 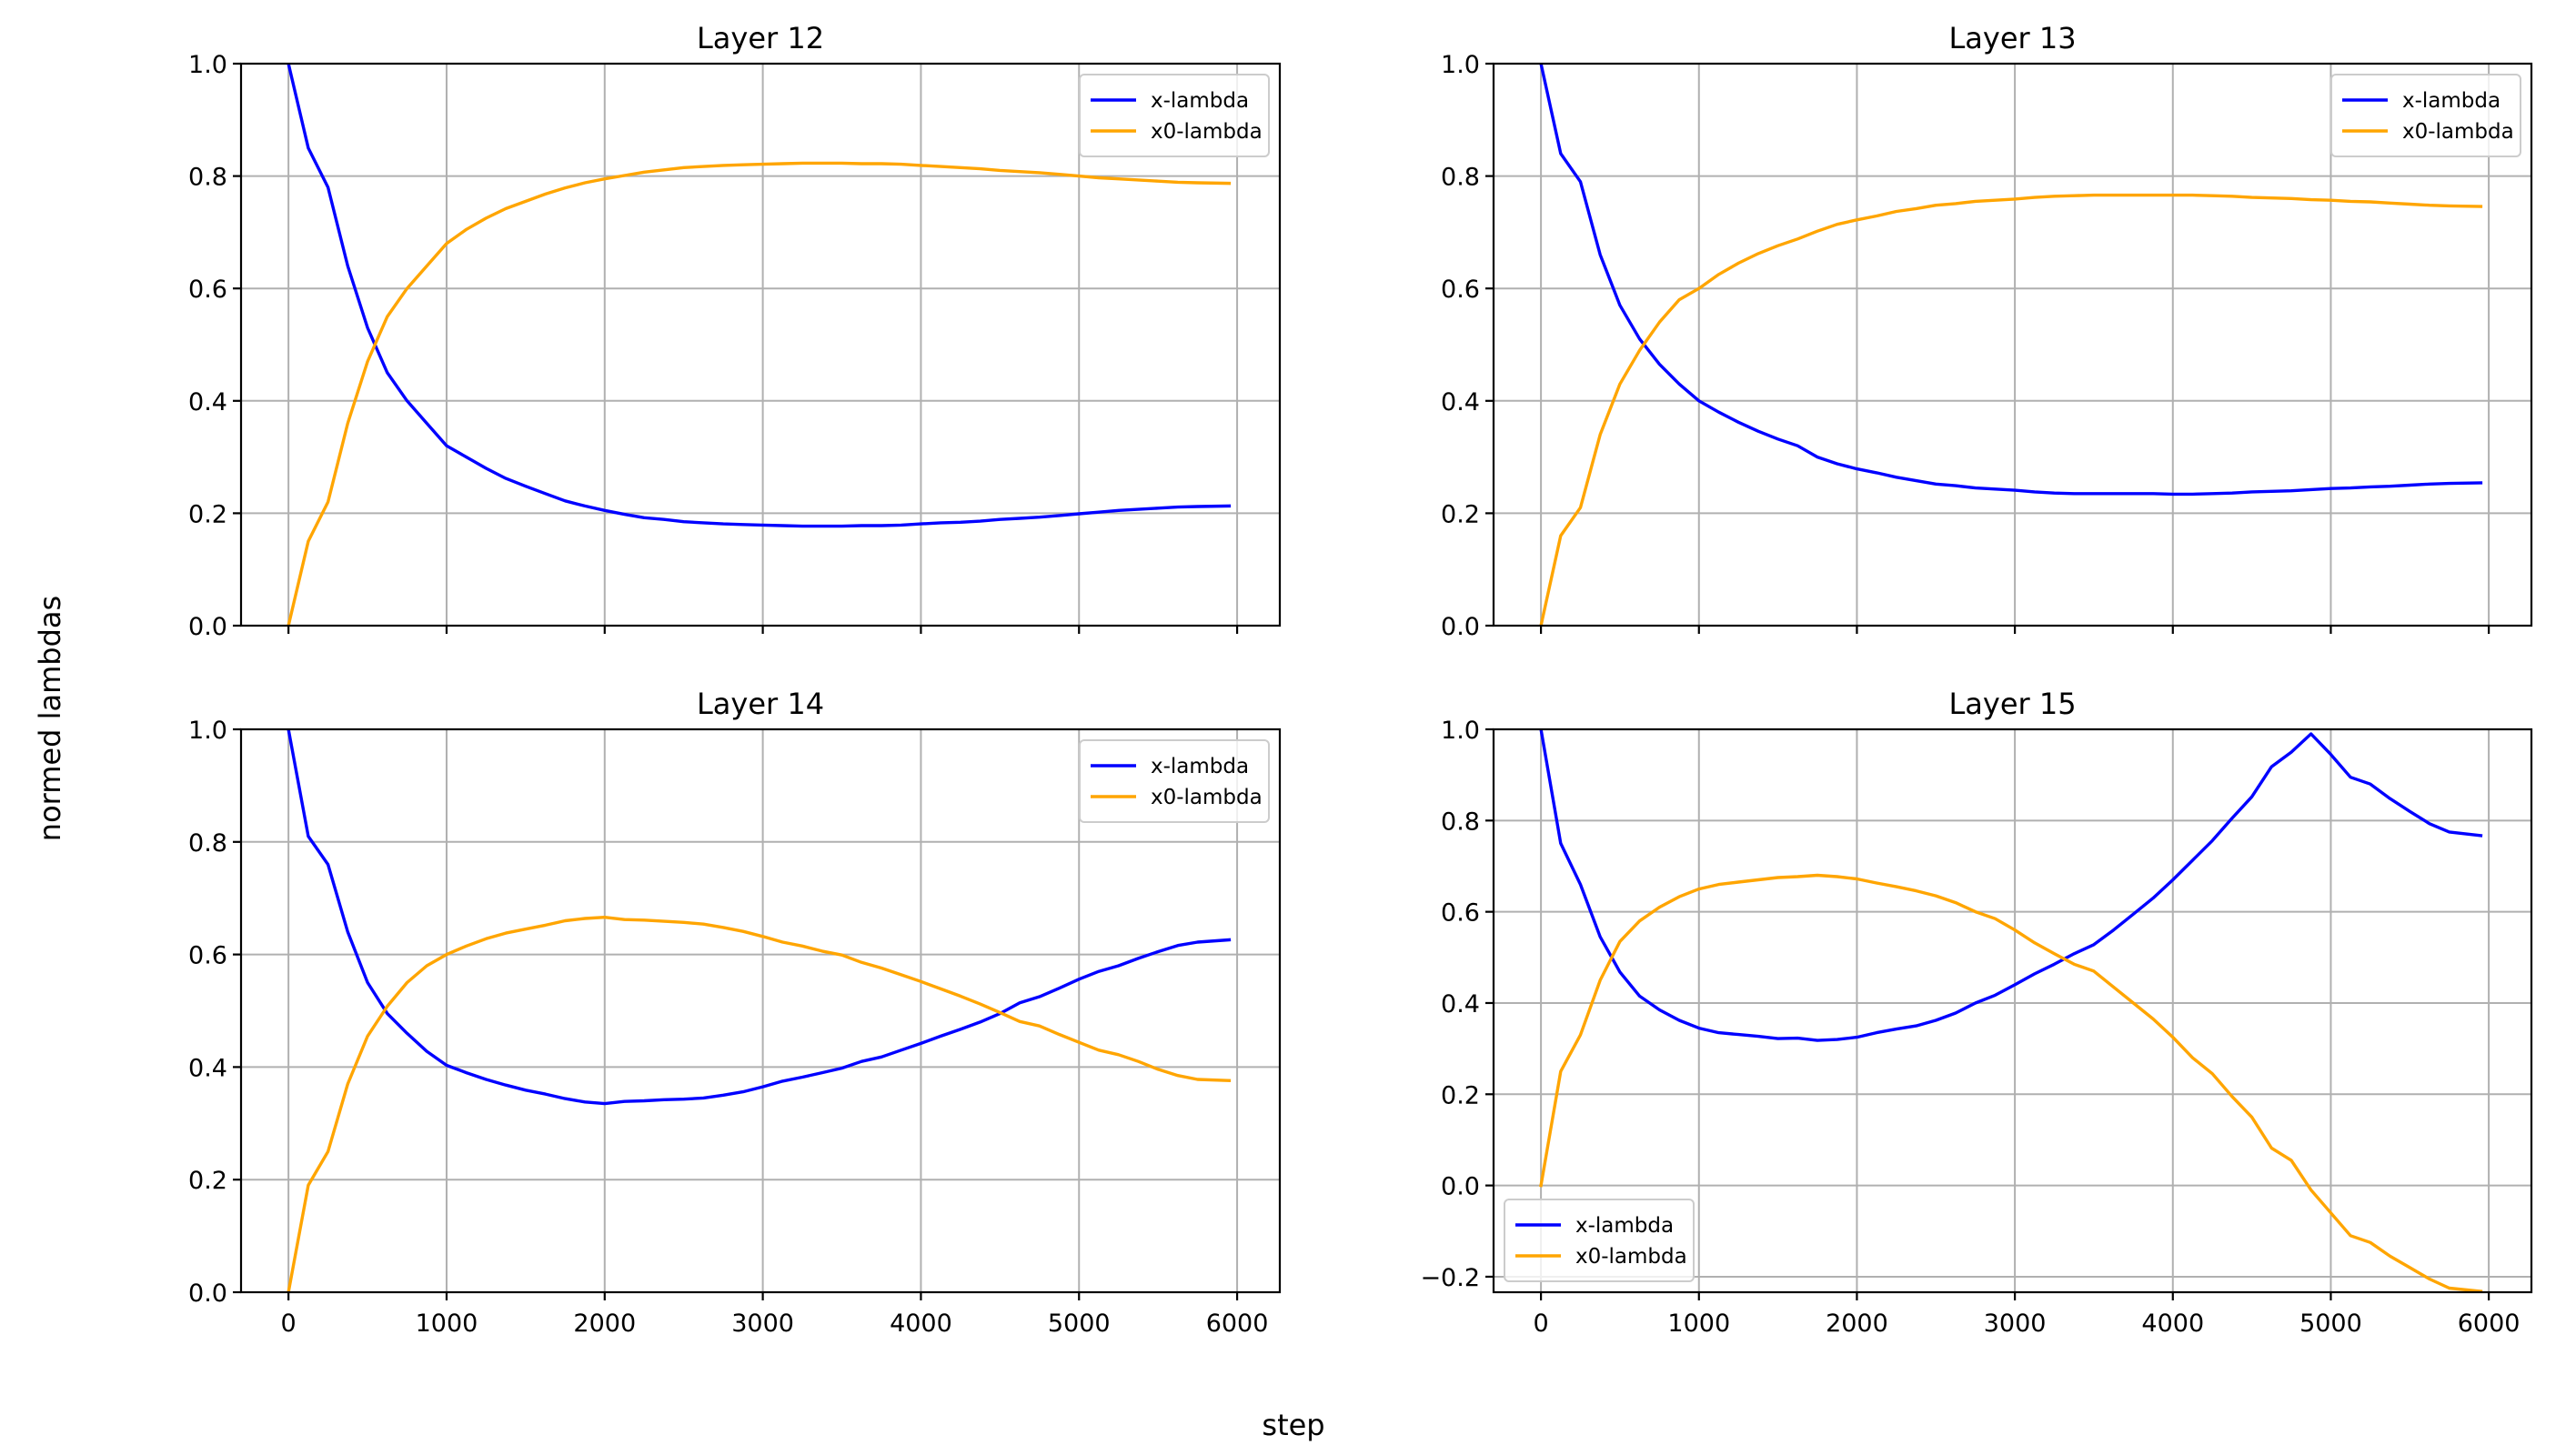 I want to click on y-axis-label: normed lambdas, so click(x=50, y=719).